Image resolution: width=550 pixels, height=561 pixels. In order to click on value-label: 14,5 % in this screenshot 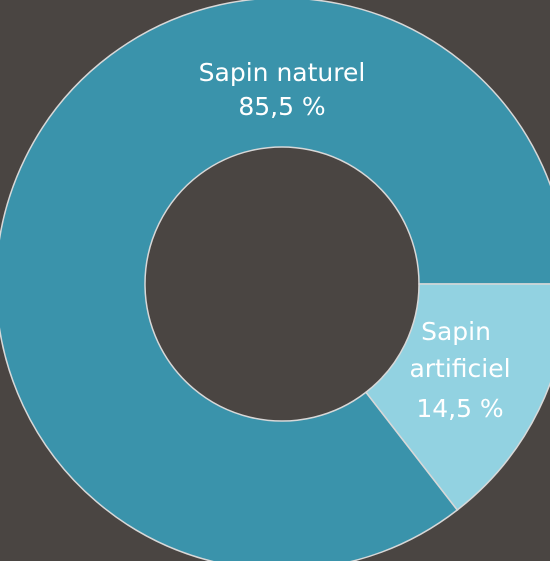, I will do `click(459, 408)`.